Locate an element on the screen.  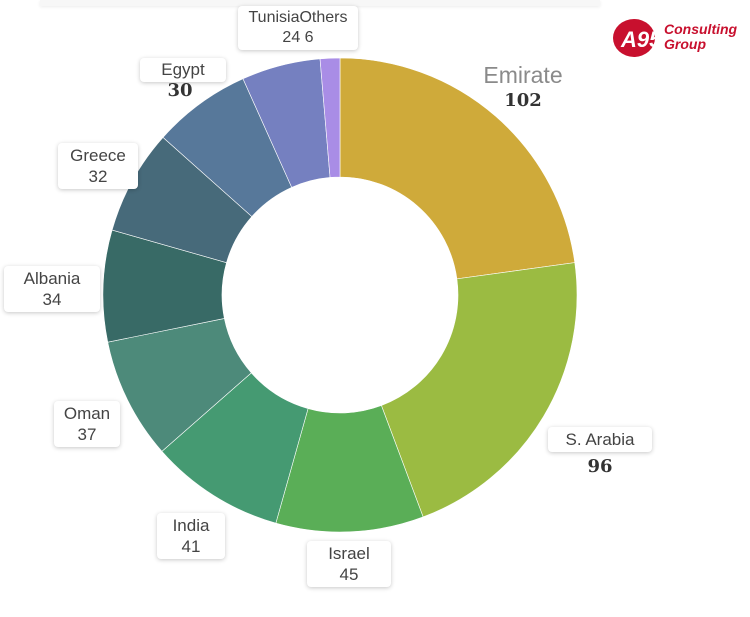
slice-name: Oman is located at coordinates (87, 413).